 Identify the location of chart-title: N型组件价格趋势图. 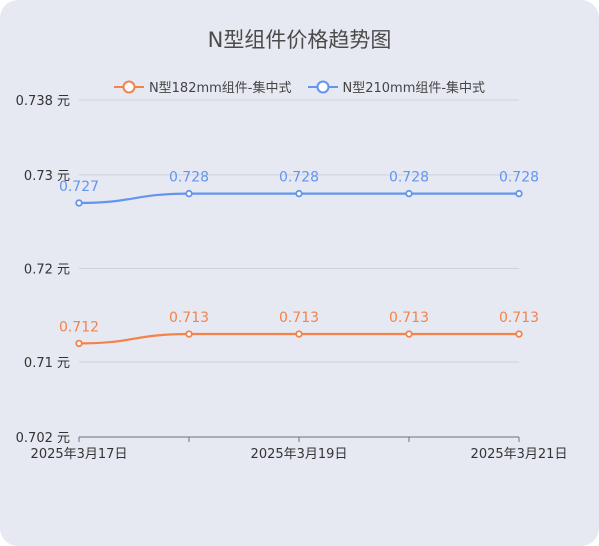
(299, 40).